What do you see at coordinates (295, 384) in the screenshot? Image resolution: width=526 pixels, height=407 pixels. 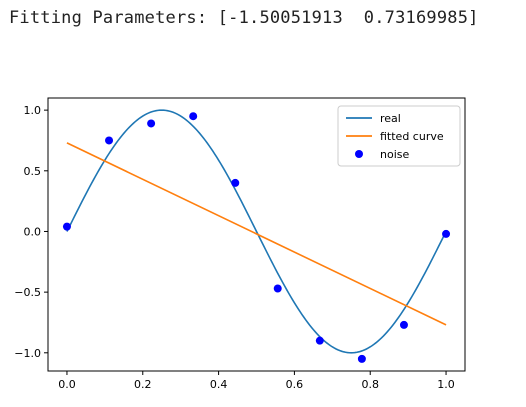 I see `x-tick-label: 0.6` at bounding box center [295, 384].